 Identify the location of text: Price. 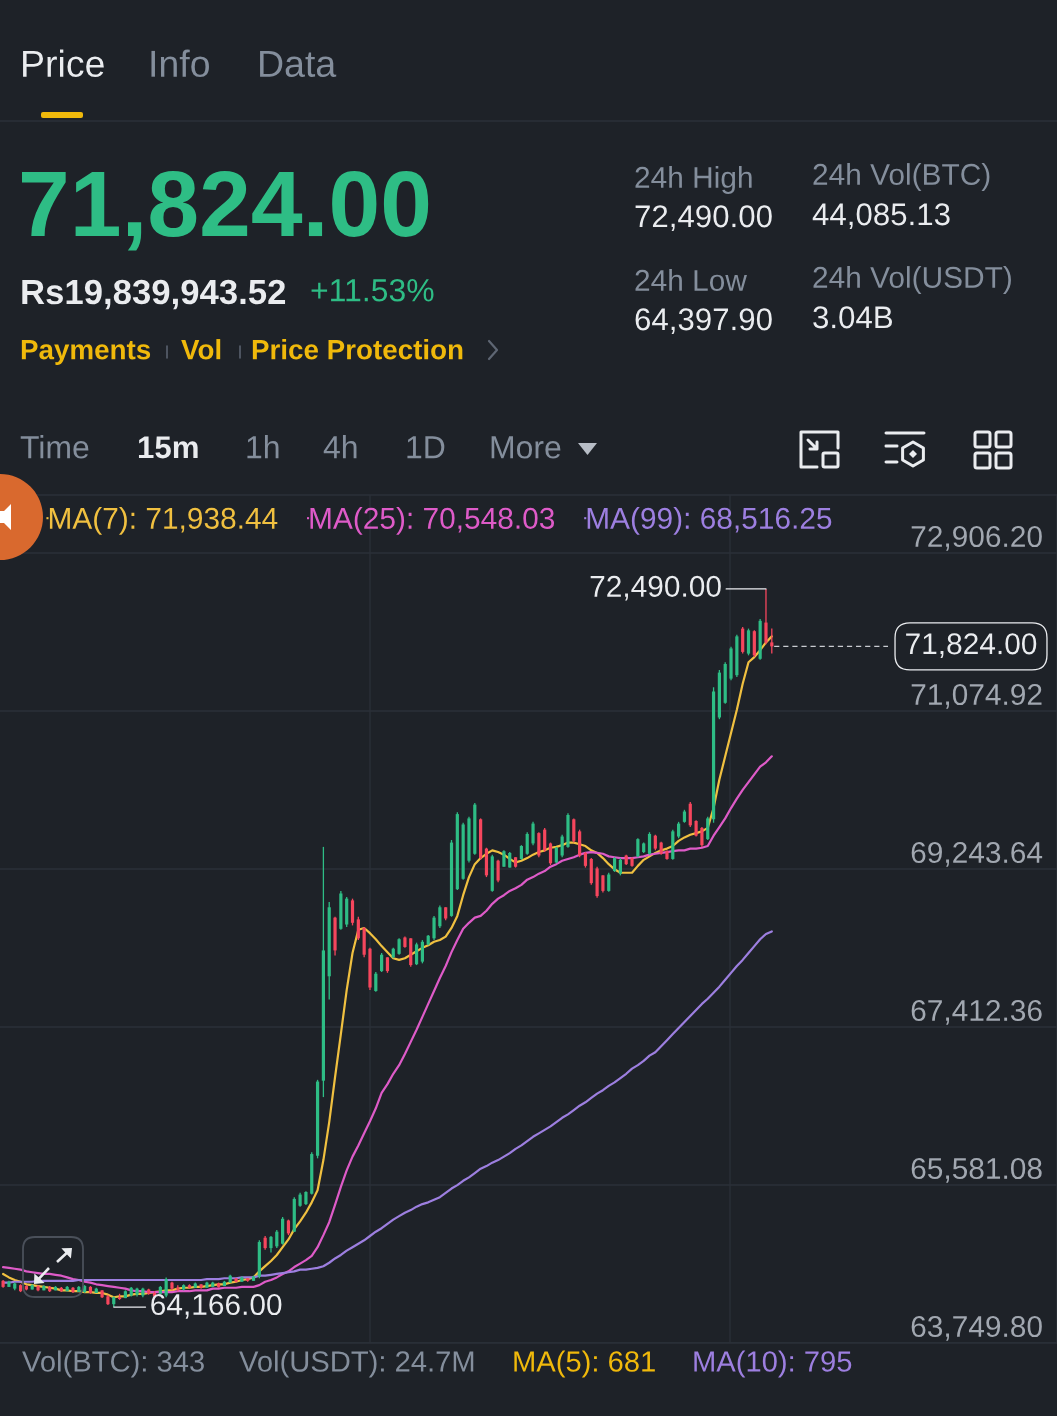
(63, 63).